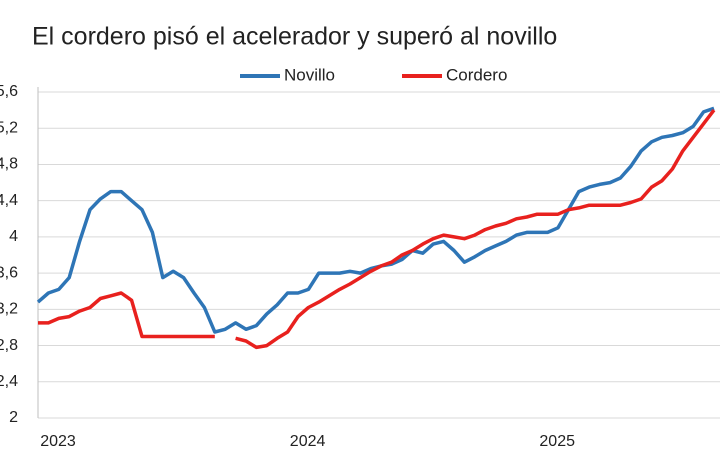 The image size is (720, 475). Describe the element at coordinates (9, 309) in the screenshot. I see `y-tick-label: 3,2` at that location.